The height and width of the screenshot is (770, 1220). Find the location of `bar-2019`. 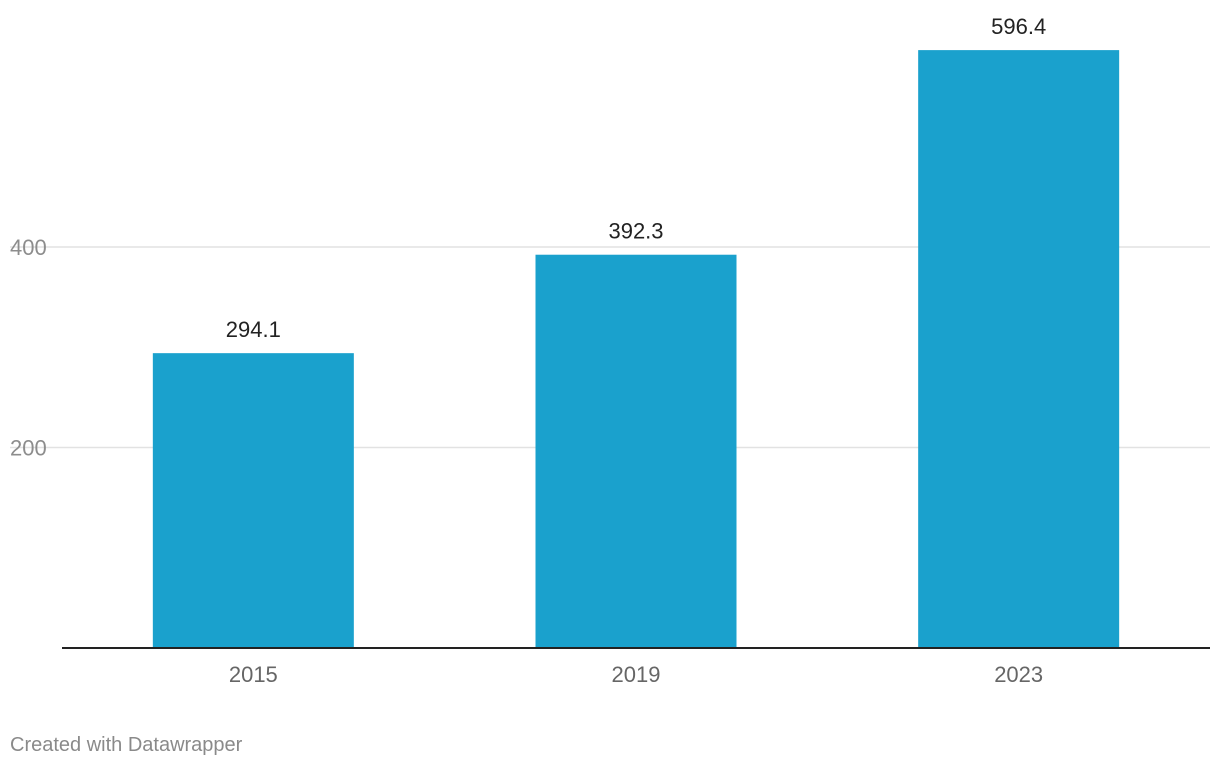

bar-2019 is located at coordinates (636, 451).